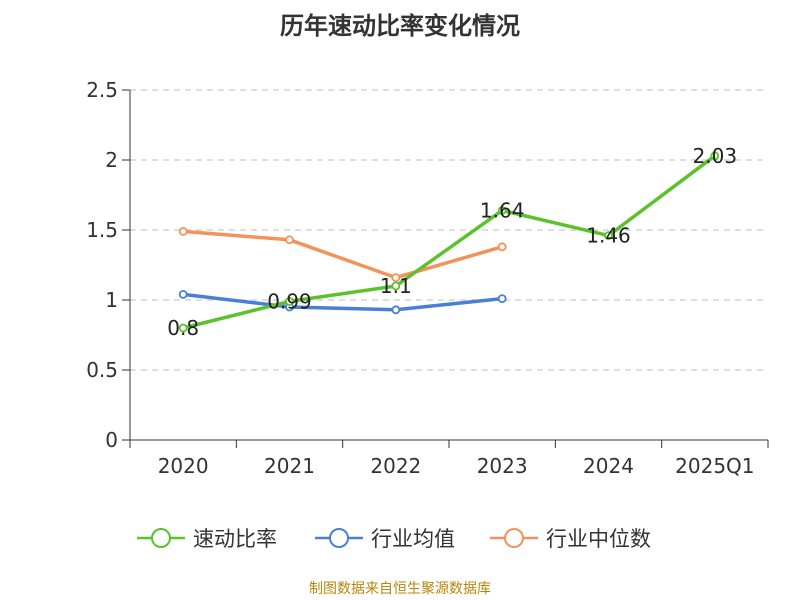  I want to click on data-label: 2.03, so click(715, 156).